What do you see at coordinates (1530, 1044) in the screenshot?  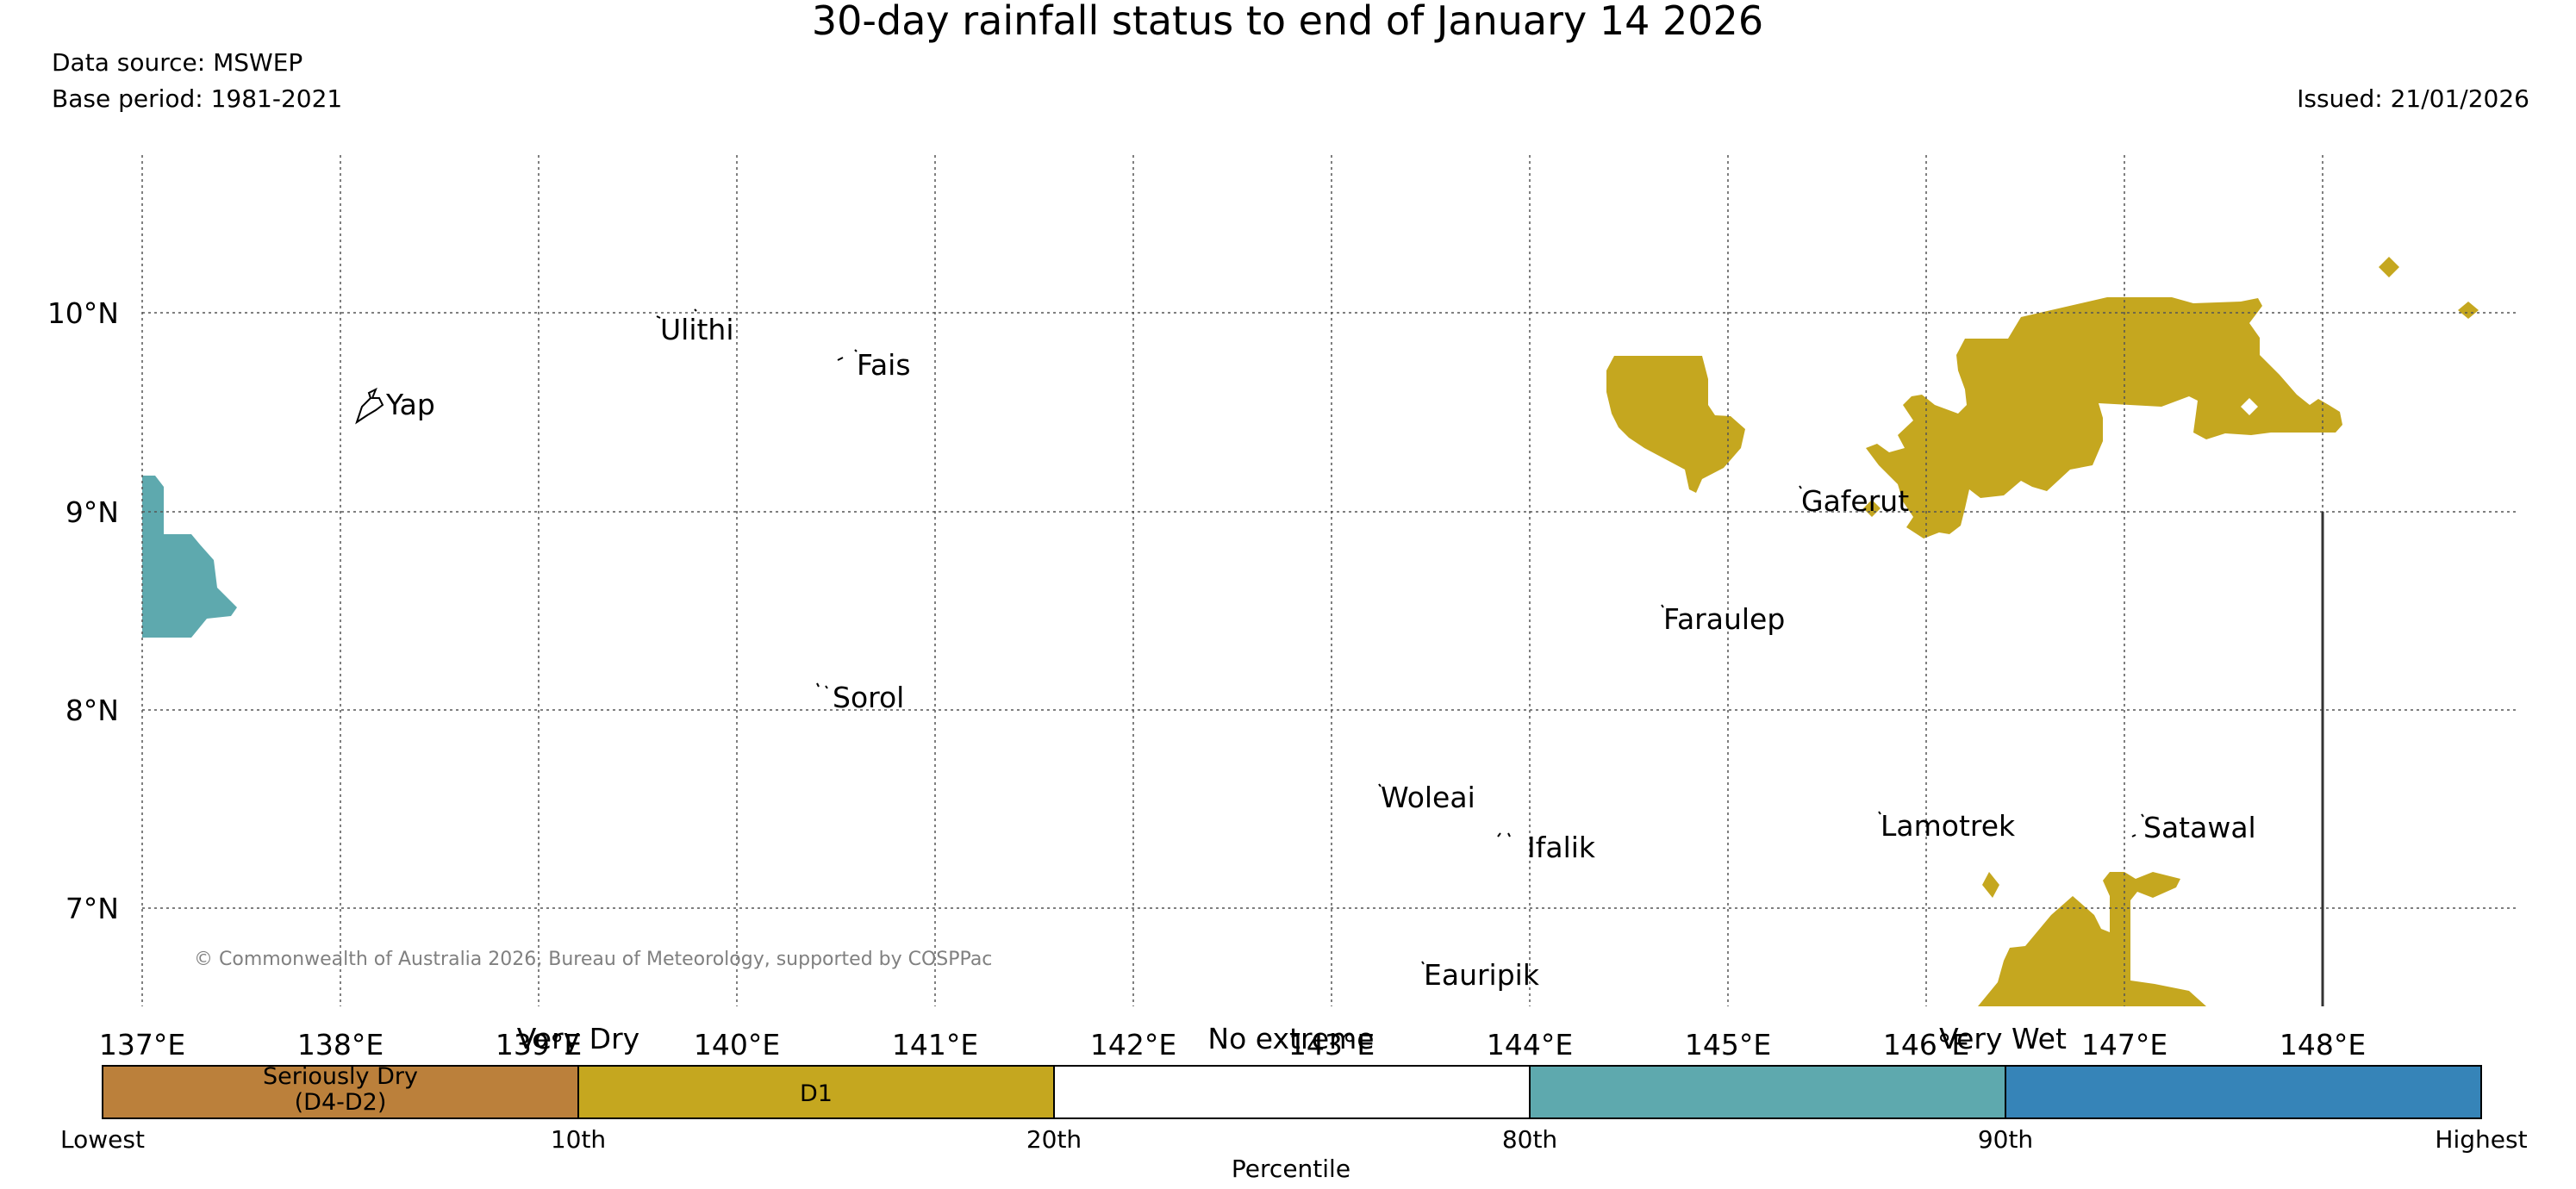 I see `lon-label-144e: 144°E` at bounding box center [1530, 1044].